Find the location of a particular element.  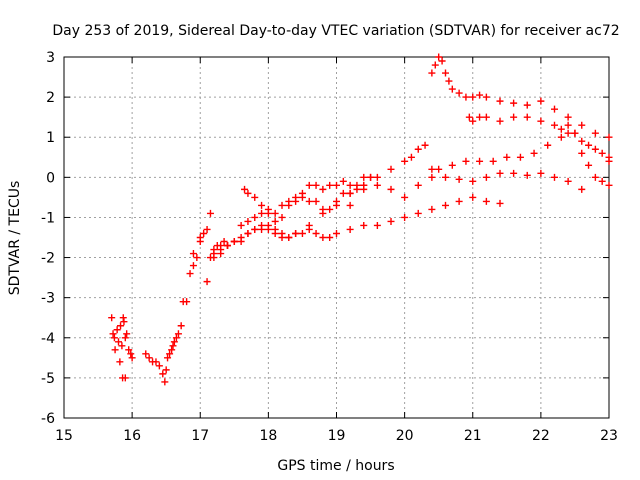

y-tick-label: 2 is located at coordinates (50, 98).